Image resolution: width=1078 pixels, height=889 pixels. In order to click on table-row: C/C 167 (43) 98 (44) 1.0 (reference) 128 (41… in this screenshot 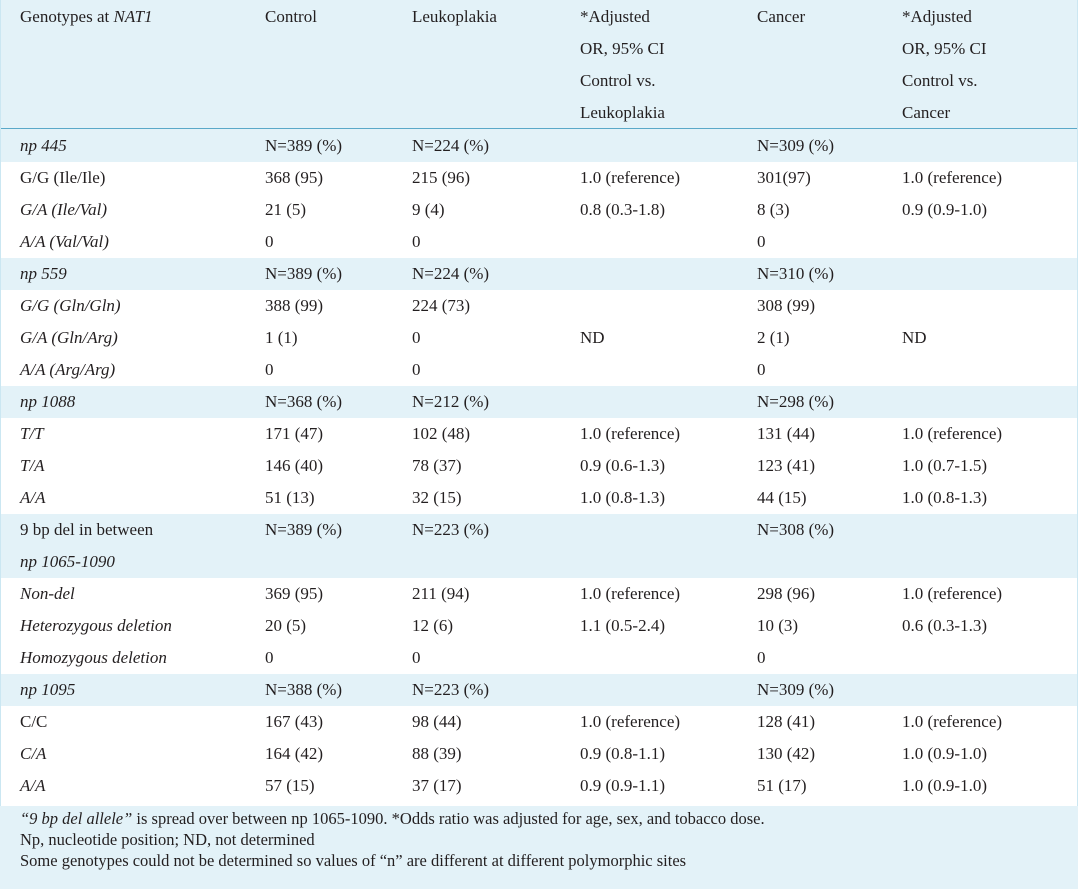, I will do `click(539, 722)`.